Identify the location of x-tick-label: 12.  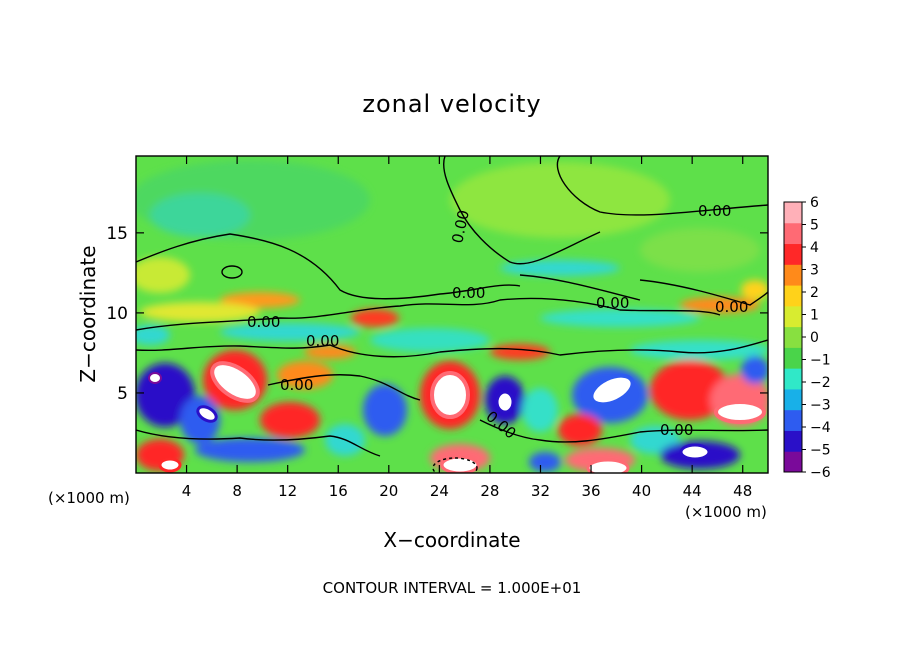
(287, 491).